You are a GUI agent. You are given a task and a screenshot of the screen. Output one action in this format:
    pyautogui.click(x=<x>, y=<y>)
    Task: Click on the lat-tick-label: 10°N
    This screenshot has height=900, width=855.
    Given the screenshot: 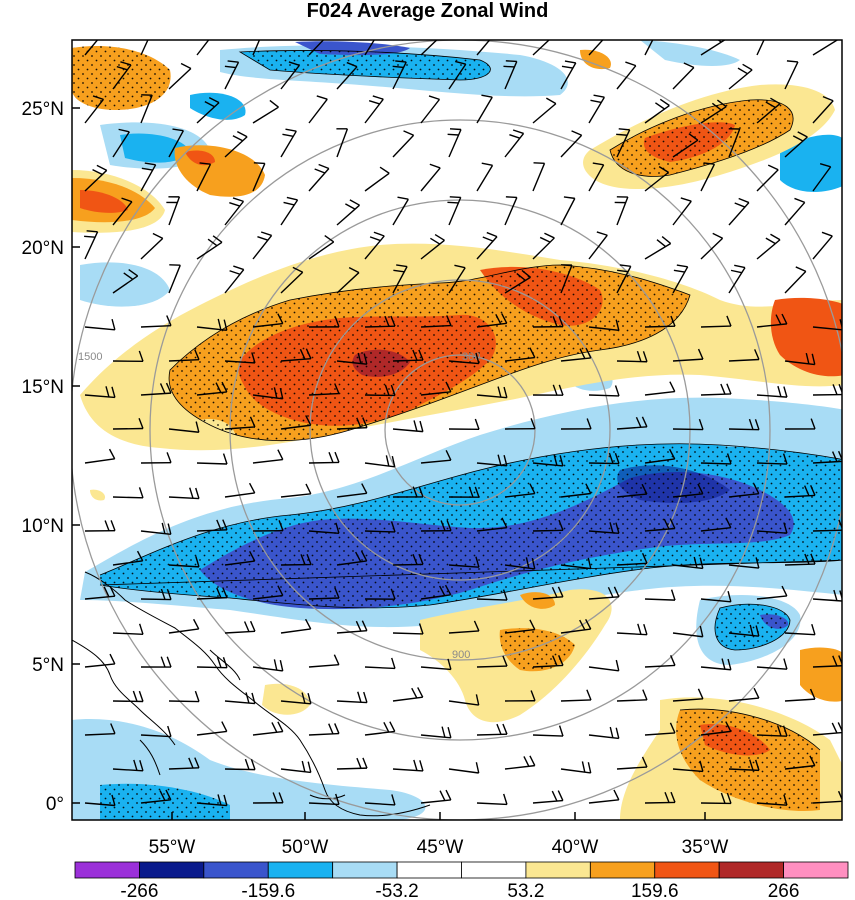 What is the action you would take?
    pyautogui.click(x=43, y=526)
    